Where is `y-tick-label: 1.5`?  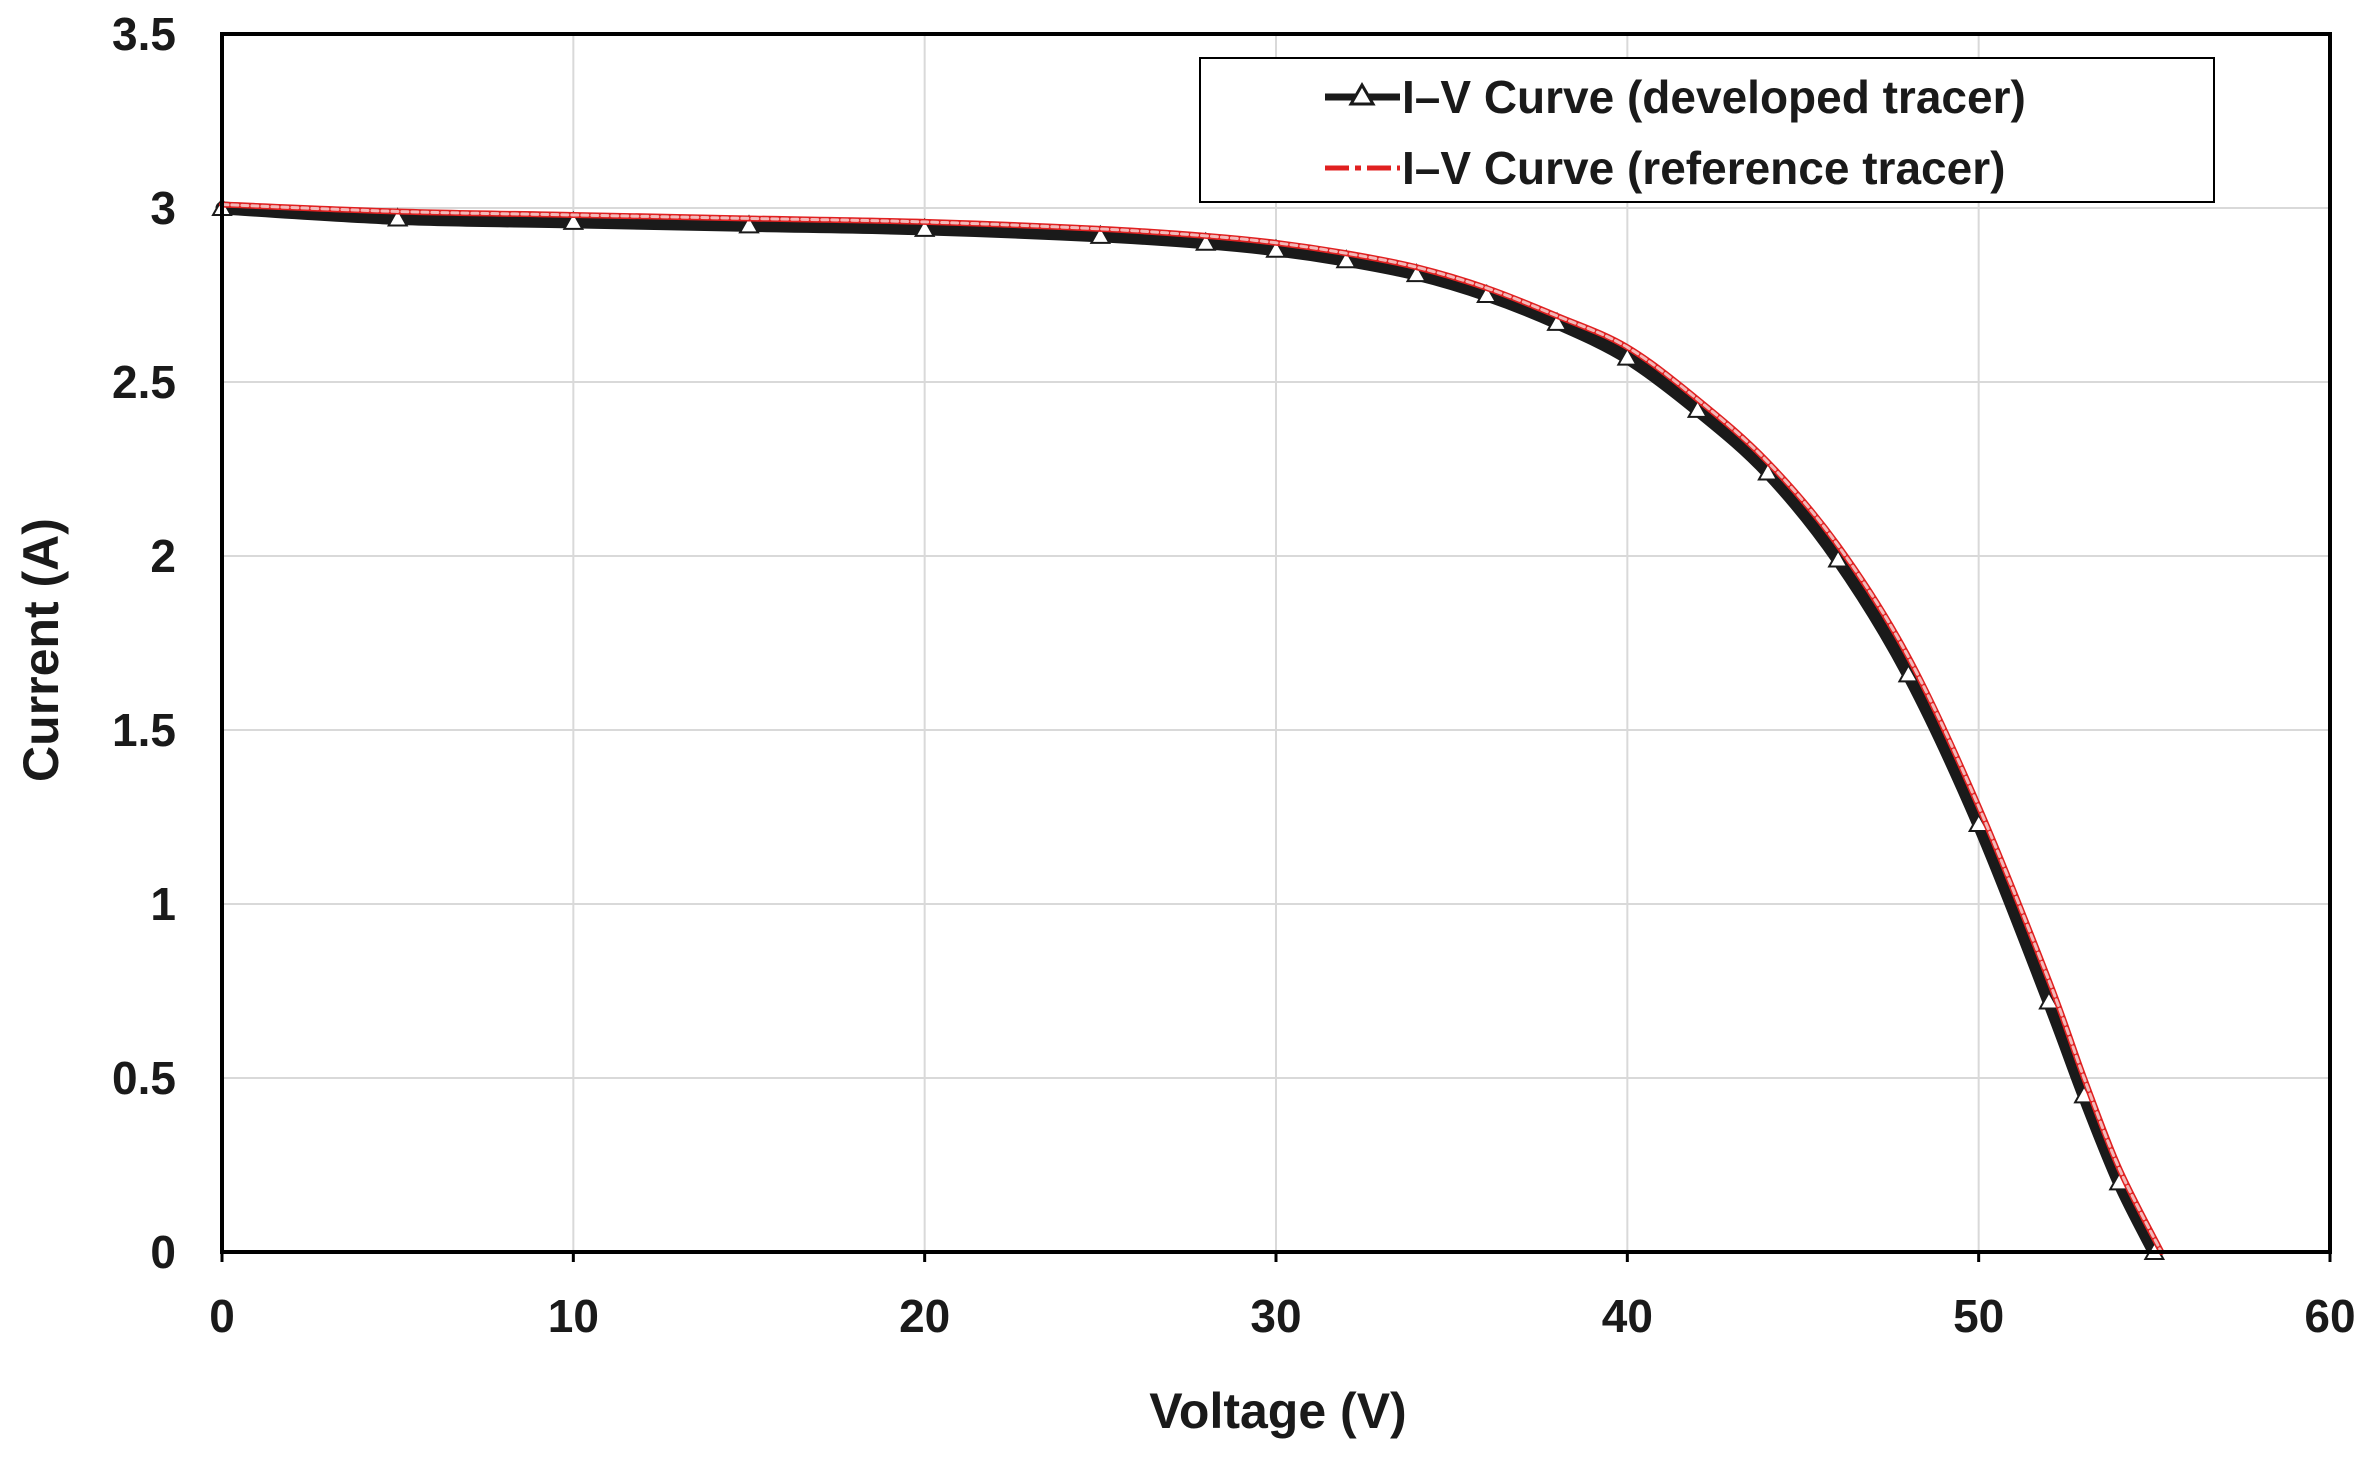
y-tick-label: 1.5 is located at coordinates (144, 730).